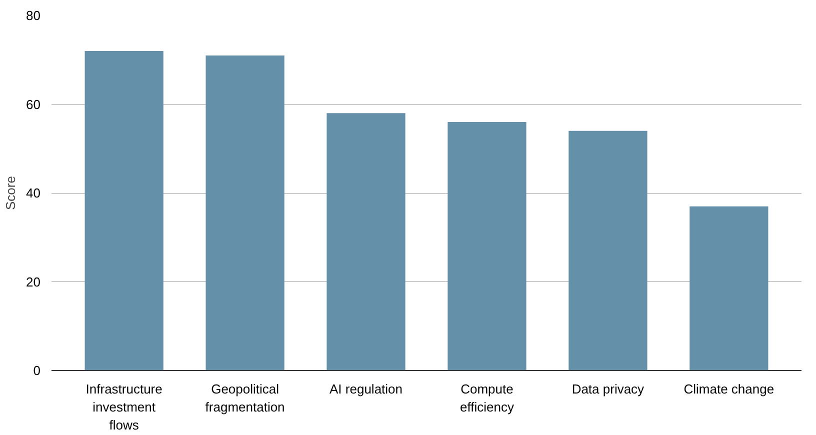 The image size is (816, 435). Describe the element at coordinates (487, 398) in the screenshot. I see `x-tick-label: Compute efficiency` at that location.